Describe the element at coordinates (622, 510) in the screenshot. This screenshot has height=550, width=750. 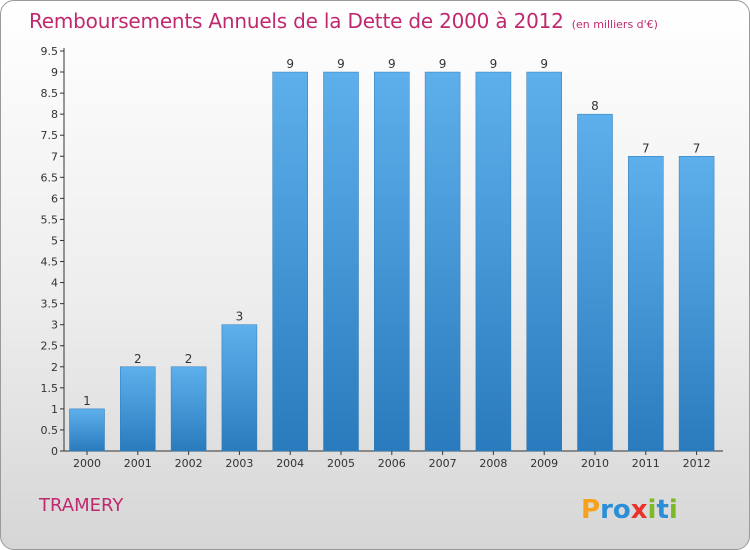
I see `logo-letter: o` at that location.